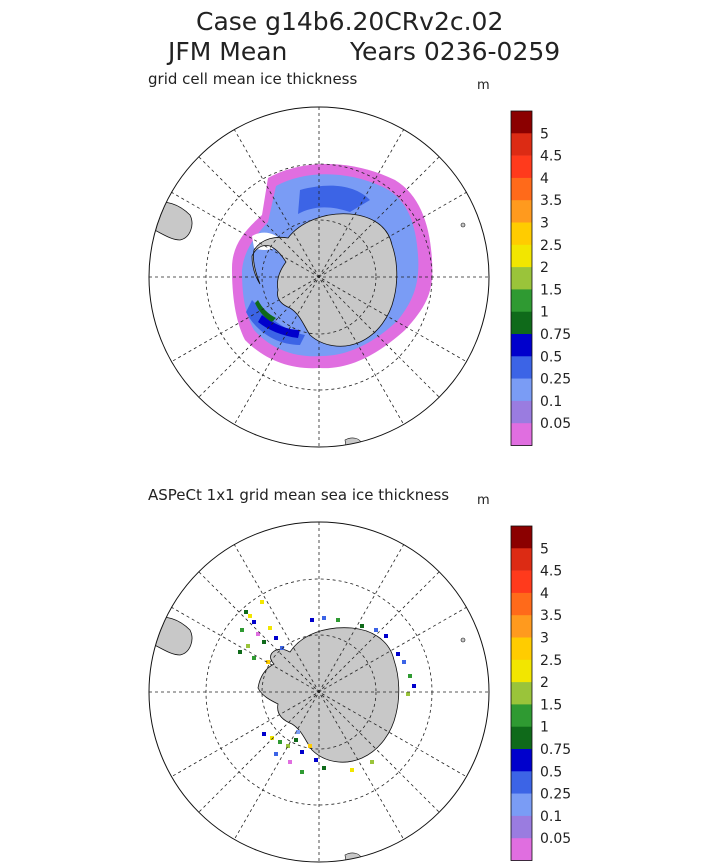  Describe the element at coordinates (334, 199) in the screenshot. I see `panel1-ice-blue-band` at that location.